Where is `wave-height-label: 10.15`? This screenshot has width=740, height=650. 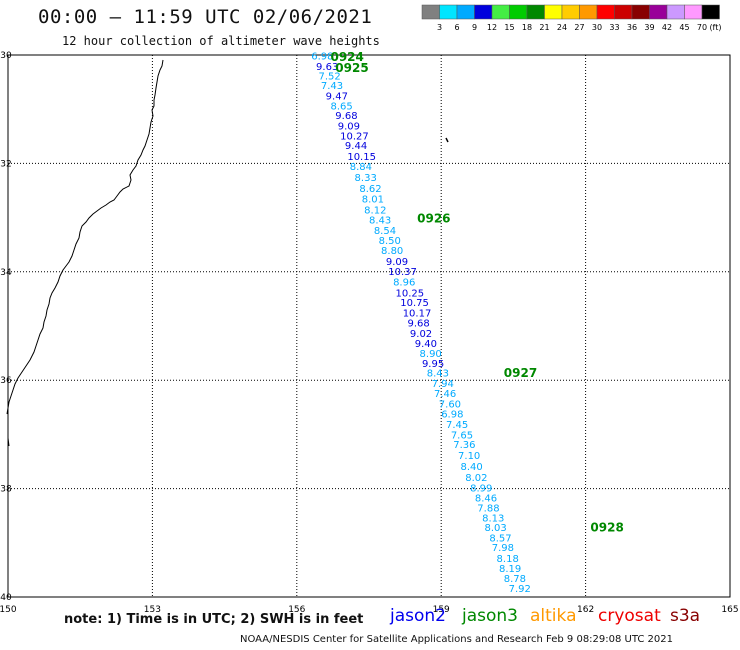
wave-height-label: 10.15 is located at coordinates (361, 157).